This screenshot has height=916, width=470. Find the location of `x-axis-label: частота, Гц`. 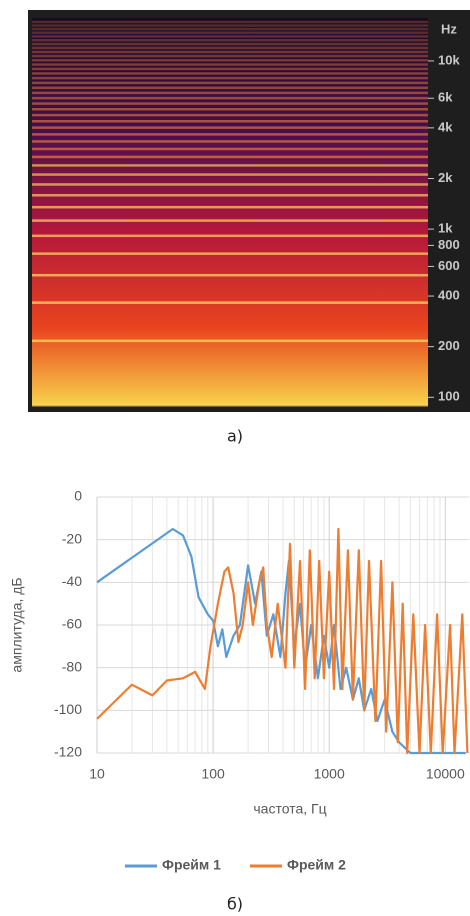

x-axis-label: частота, Гц is located at coordinates (289, 809).